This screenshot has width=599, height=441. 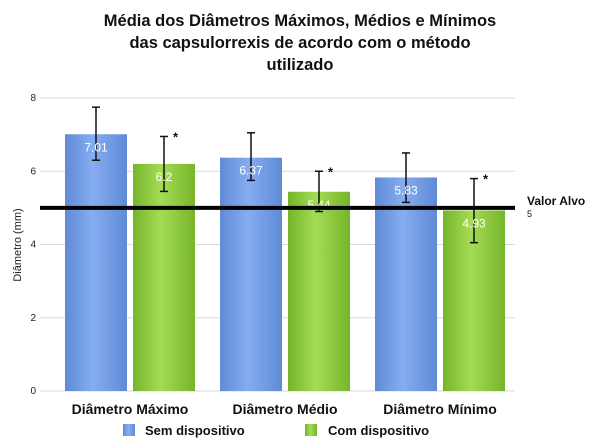 I want to click on data-label: 6.2, so click(x=164, y=177).